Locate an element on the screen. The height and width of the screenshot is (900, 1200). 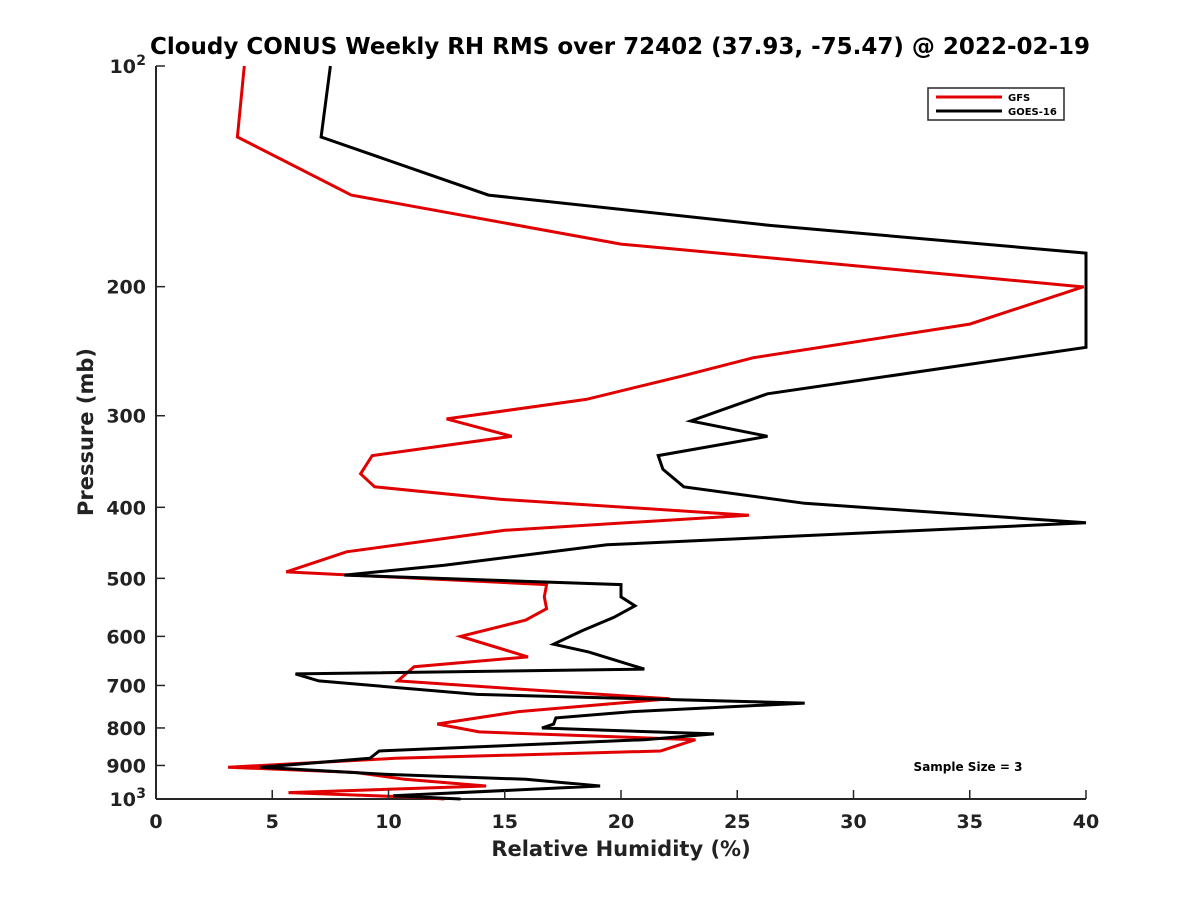
legend-label-gfs: GFS is located at coordinates (1019, 98).